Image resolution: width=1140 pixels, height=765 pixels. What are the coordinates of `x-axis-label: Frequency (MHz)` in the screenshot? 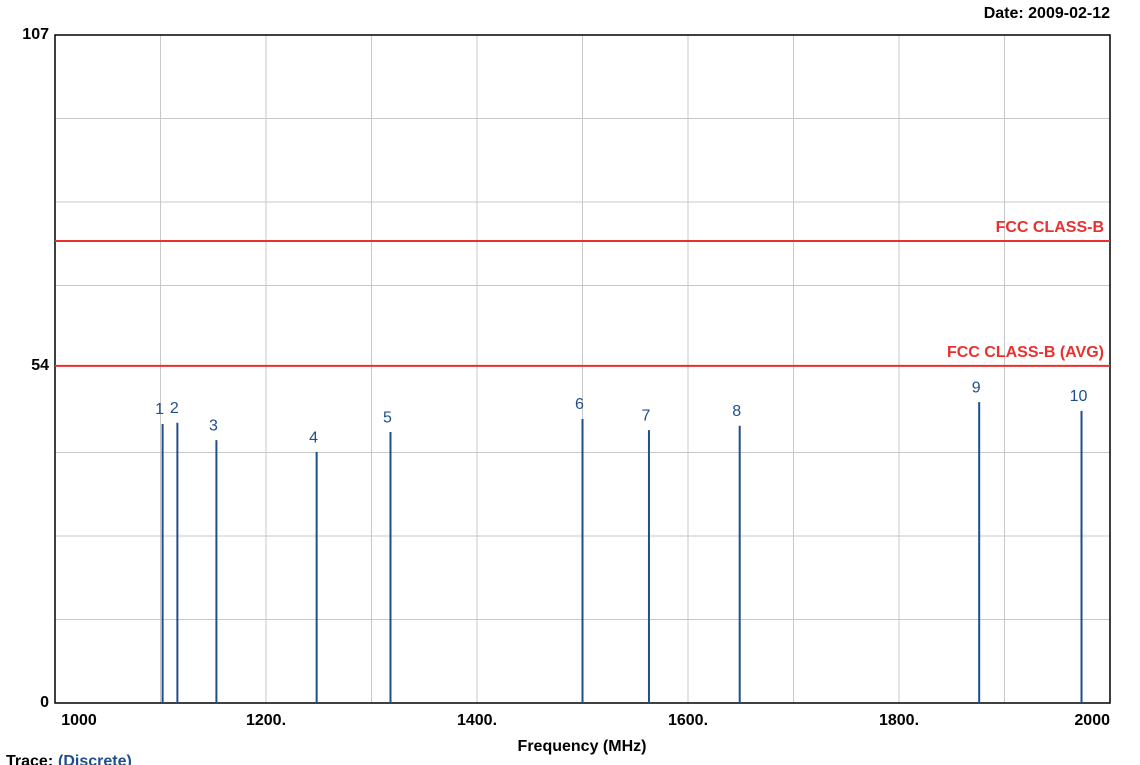 It's located at (582, 746).